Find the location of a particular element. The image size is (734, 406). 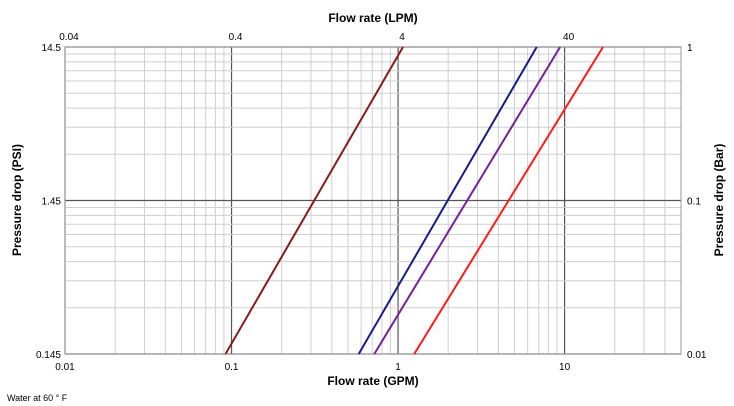

footnote: Water at 60 ° F is located at coordinates (37, 398).